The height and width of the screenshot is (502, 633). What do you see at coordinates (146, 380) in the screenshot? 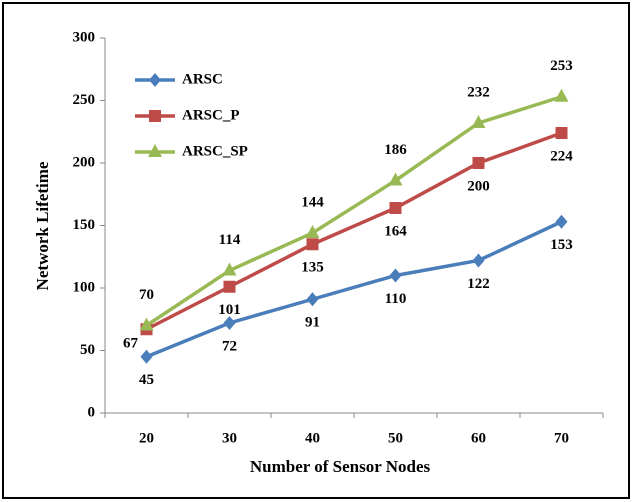
I see `data-label: 45` at bounding box center [146, 380].